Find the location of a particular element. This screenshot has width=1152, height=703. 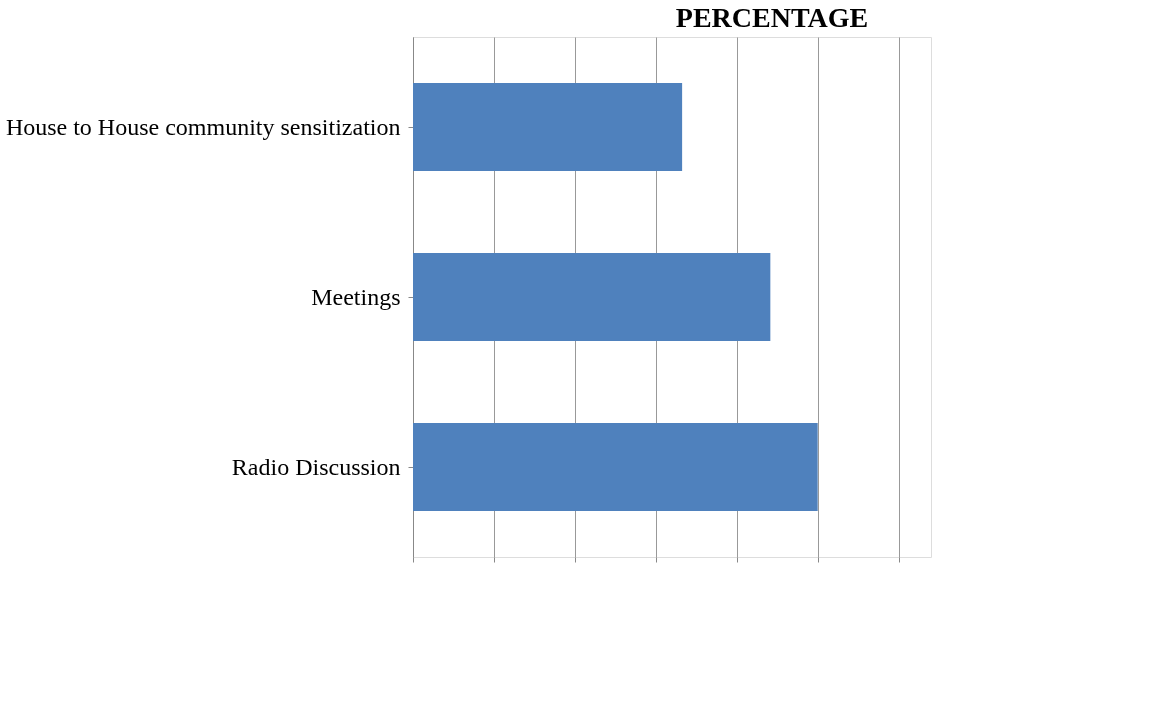

y-tick-label: Radio Discussion is located at coordinates (316, 466).